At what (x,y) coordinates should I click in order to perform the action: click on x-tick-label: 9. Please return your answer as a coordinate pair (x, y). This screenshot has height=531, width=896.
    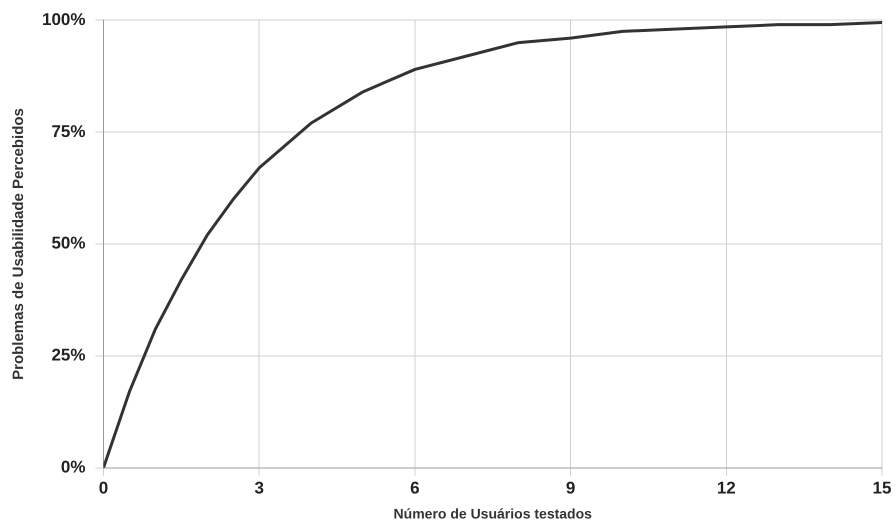
    Looking at the image, I should click on (571, 488).